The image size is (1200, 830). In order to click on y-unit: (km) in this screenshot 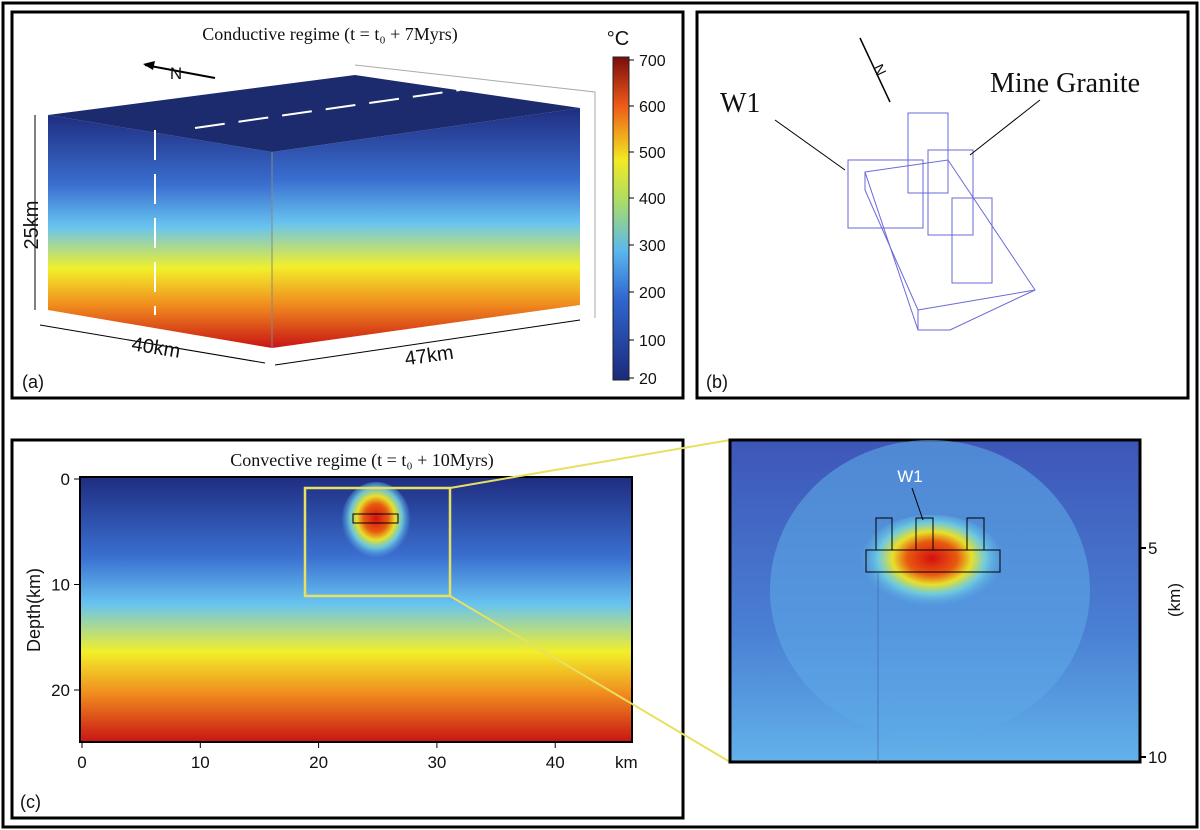, I will do `click(1174, 600)`.